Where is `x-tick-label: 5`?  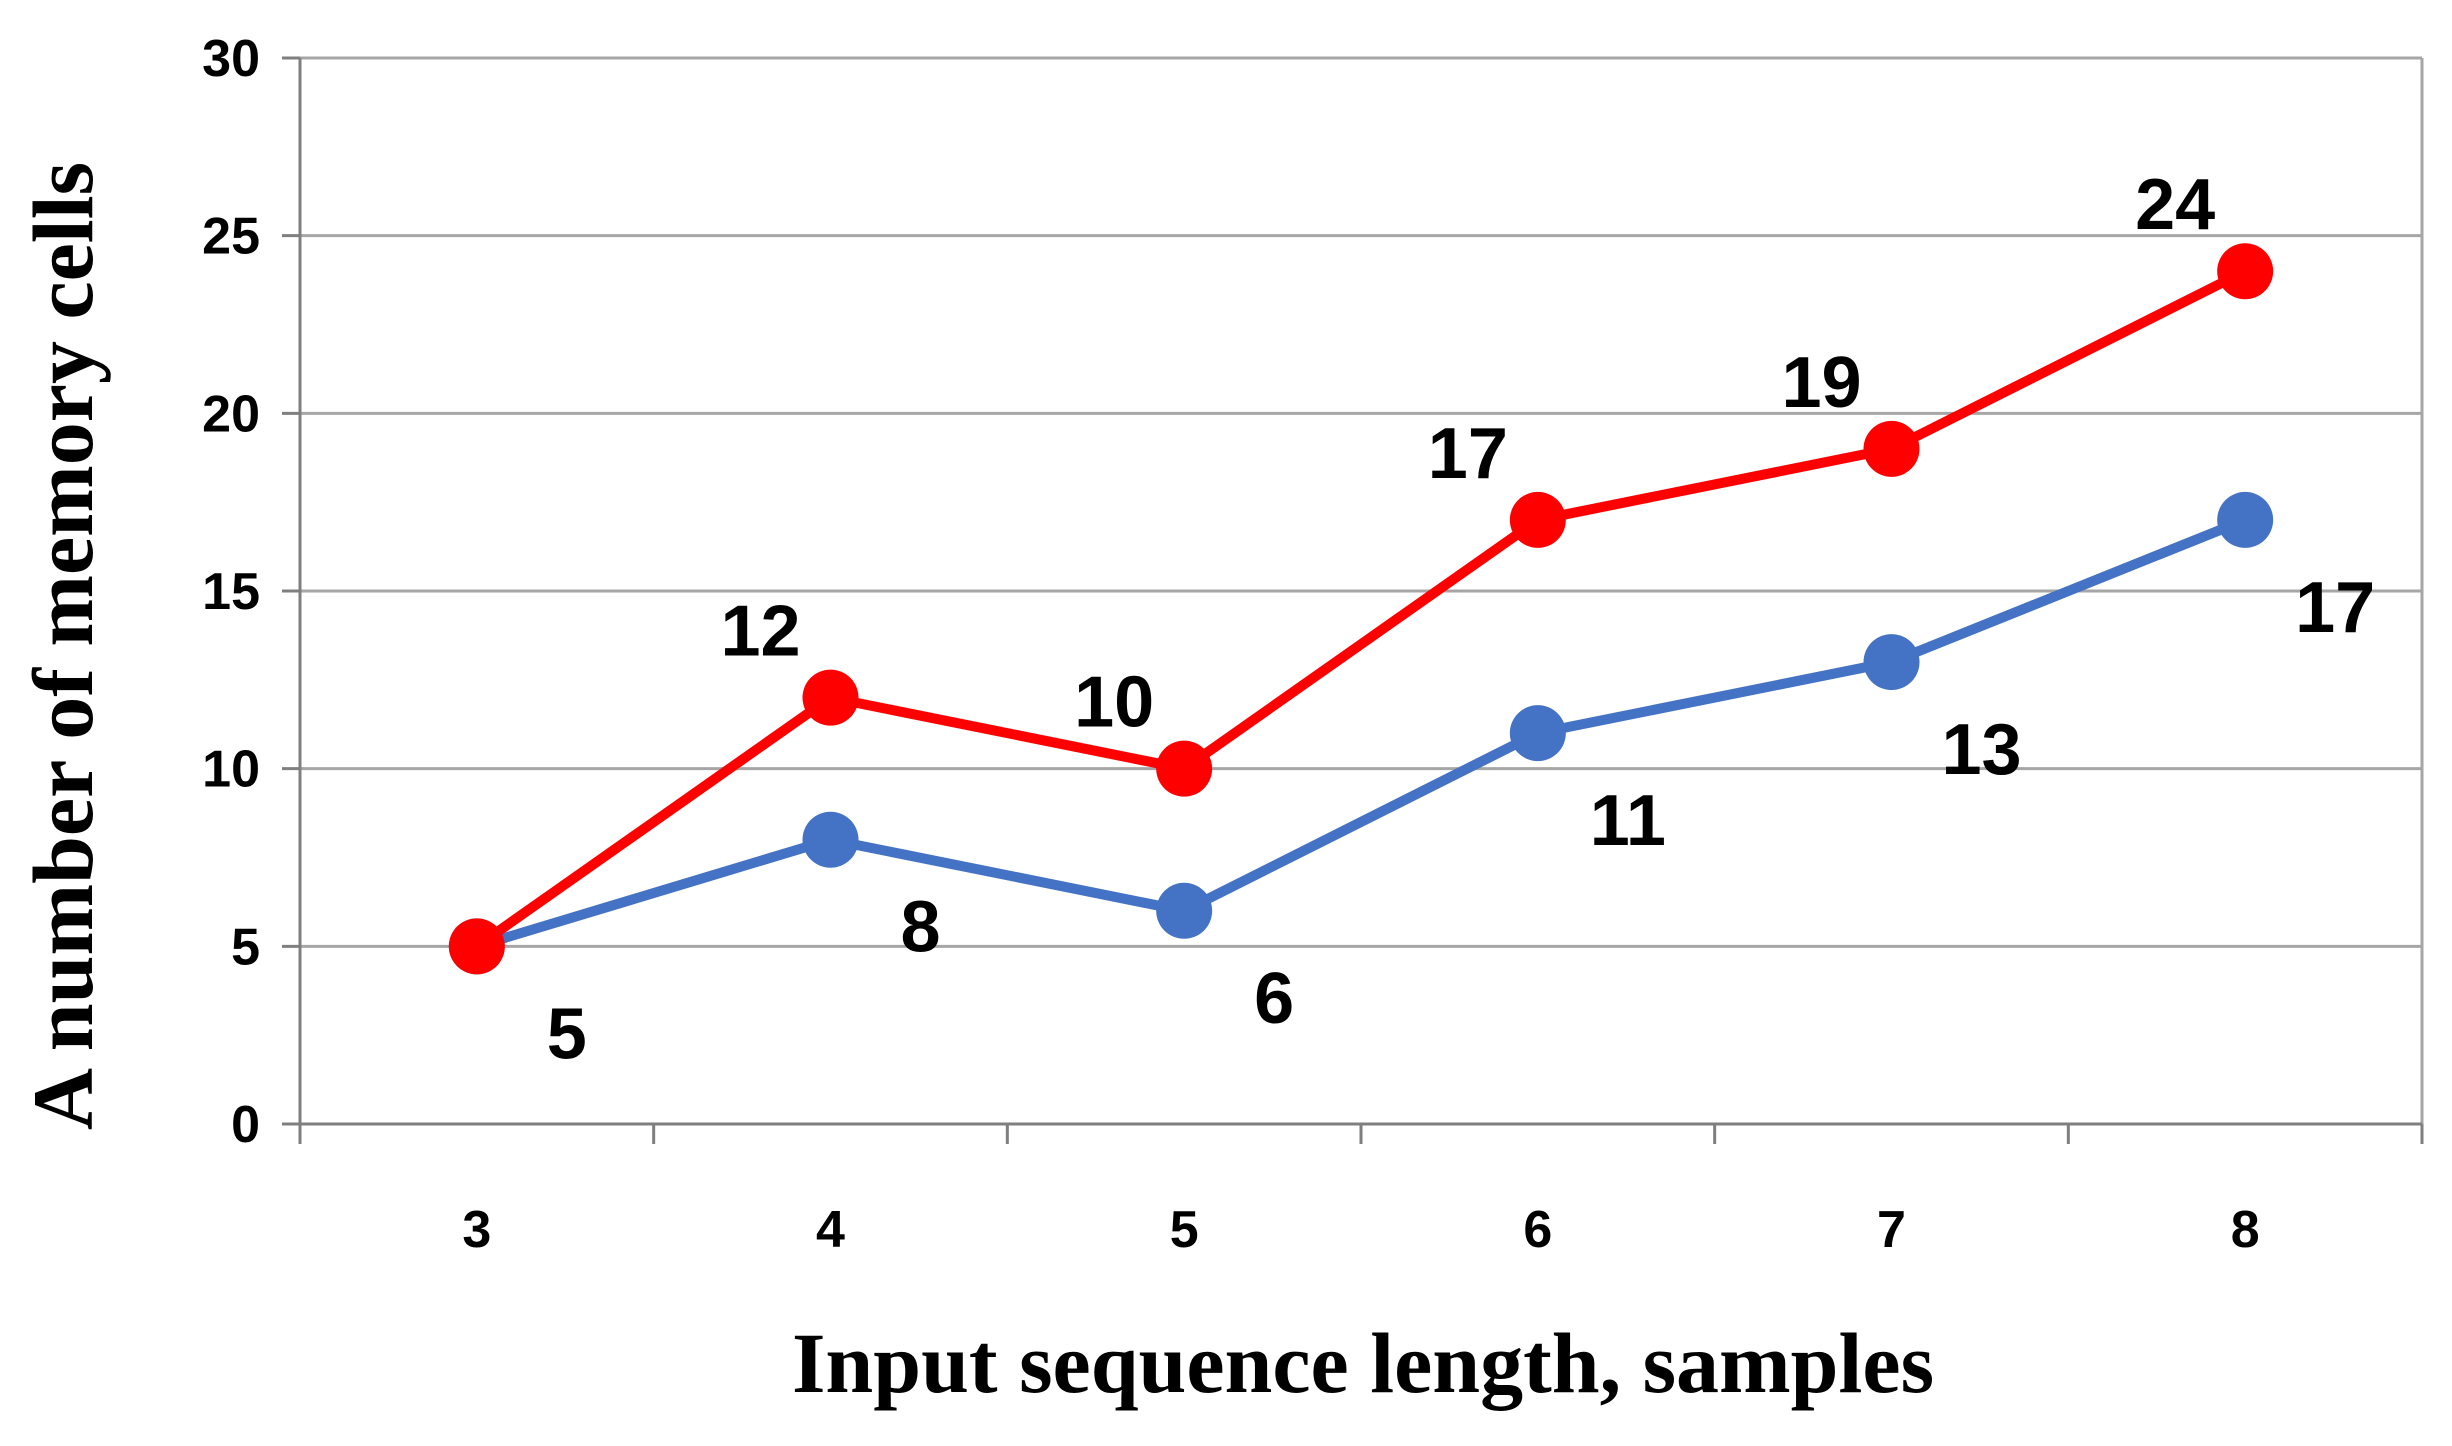 x-tick-label: 5 is located at coordinates (1184, 1230).